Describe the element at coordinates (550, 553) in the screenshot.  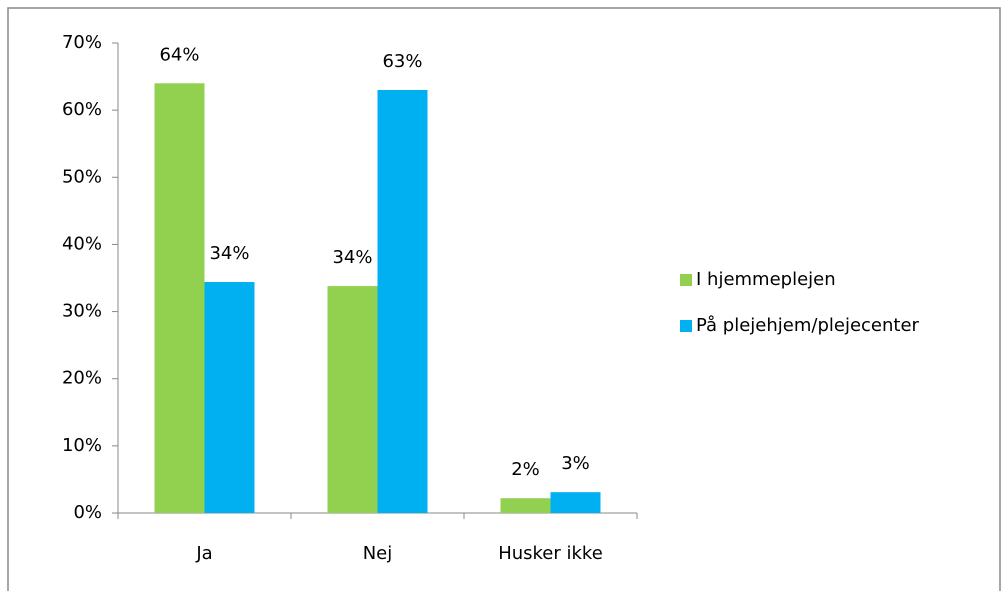
I see `x-tick-label: Husker ikke` at that location.